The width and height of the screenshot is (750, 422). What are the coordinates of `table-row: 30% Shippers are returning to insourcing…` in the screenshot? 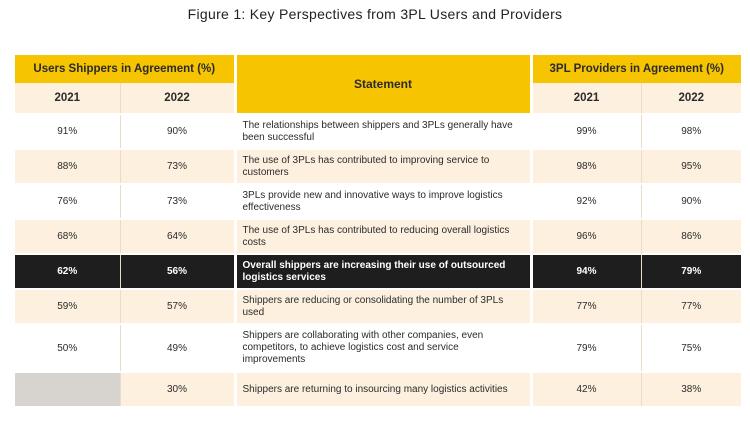 It's located at (378, 388).